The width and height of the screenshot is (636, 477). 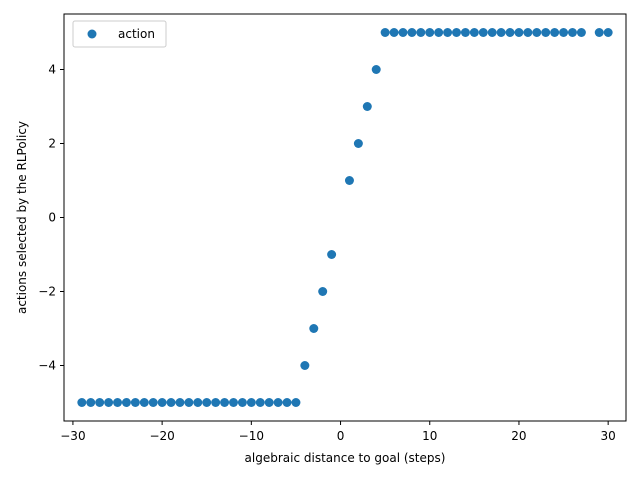 I want to click on legend-box, so click(x=119, y=34).